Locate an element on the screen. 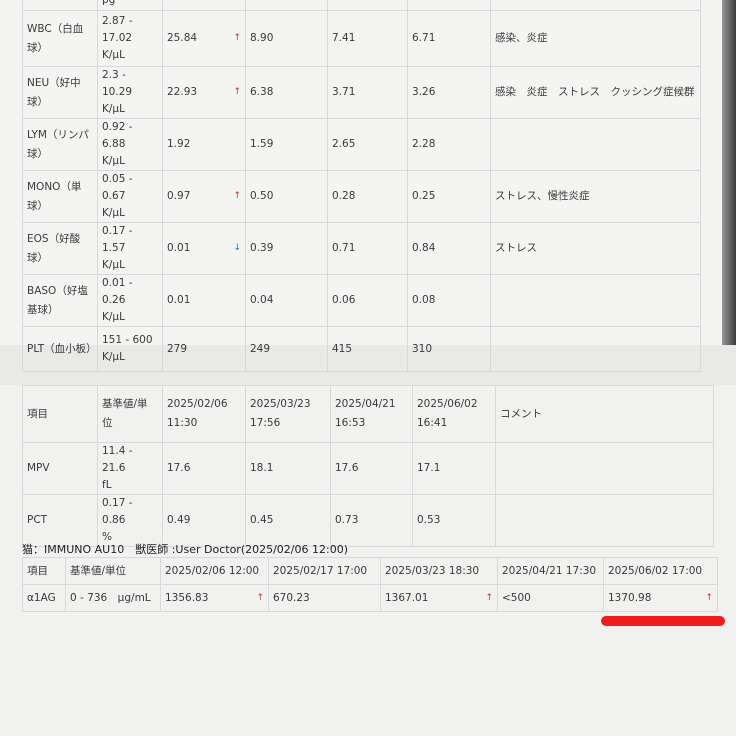  reference-range: 0.05 - 0.67 K/μL is located at coordinates (130, 196).